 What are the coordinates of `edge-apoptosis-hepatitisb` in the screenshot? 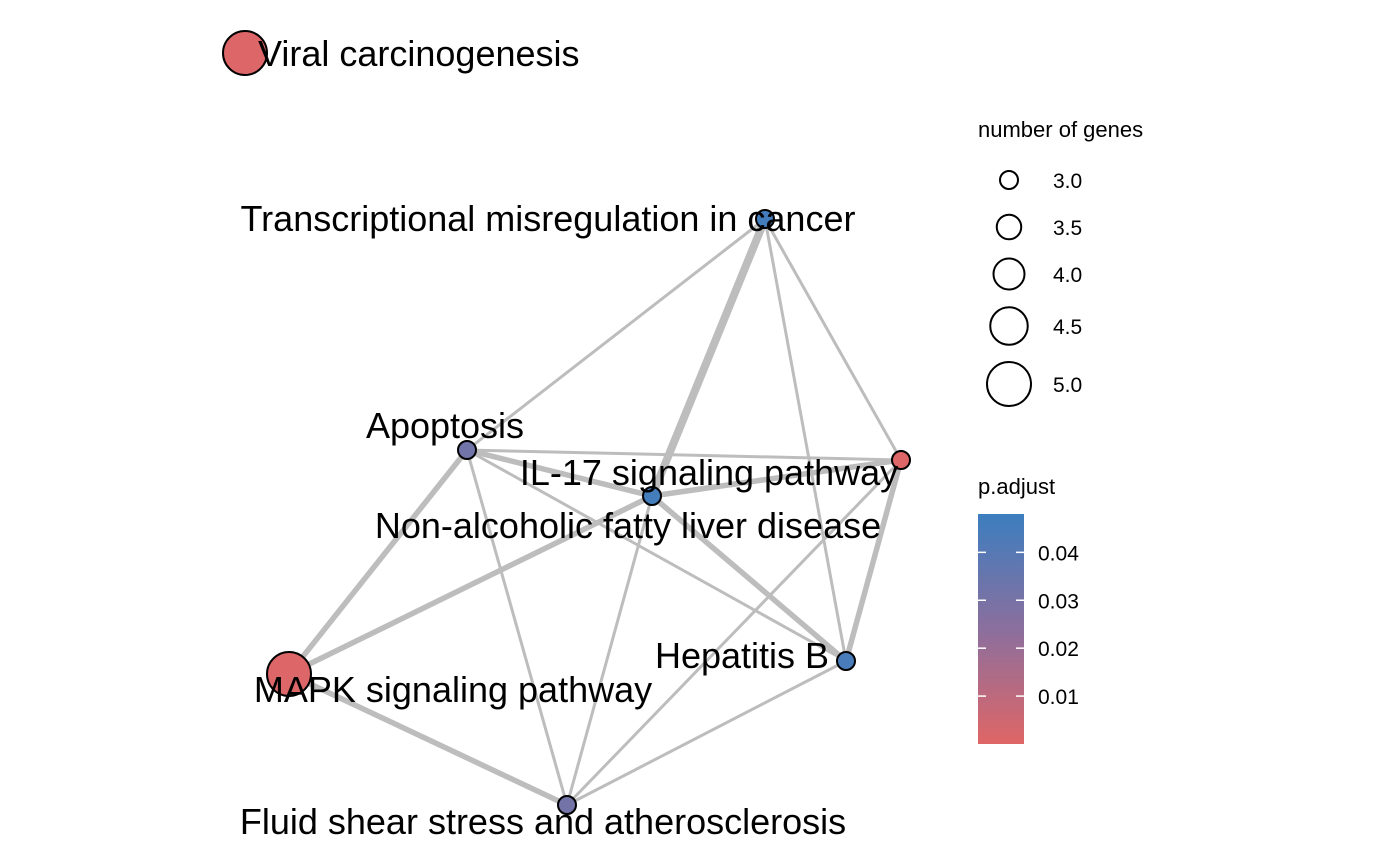 It's located at (656, 555).